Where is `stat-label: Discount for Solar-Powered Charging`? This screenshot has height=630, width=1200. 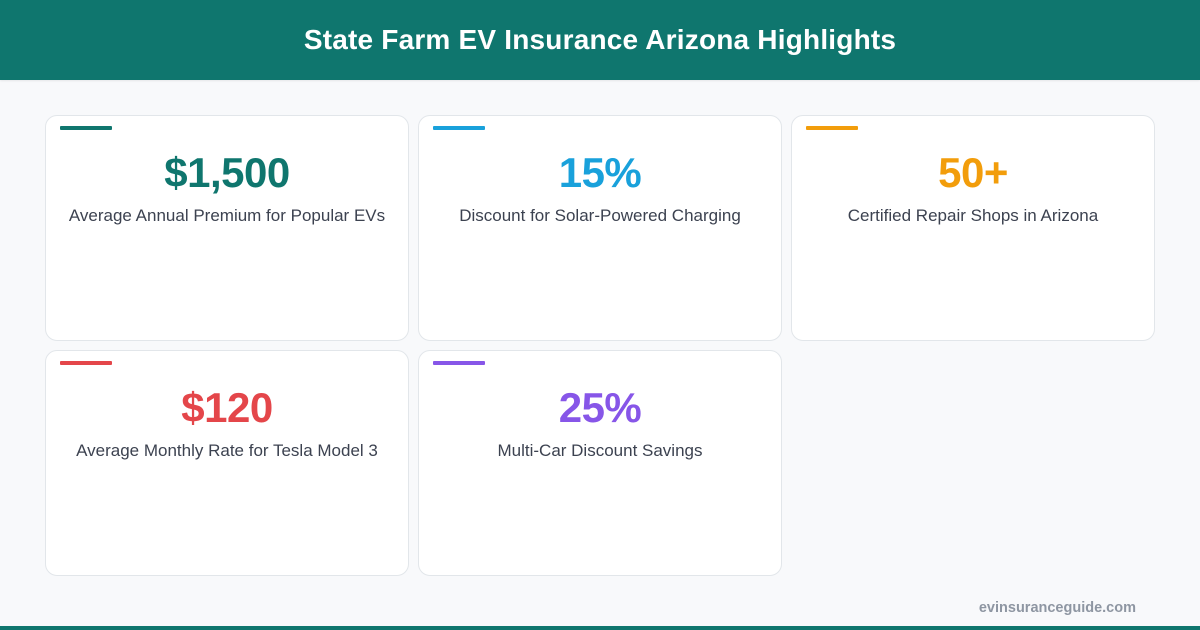
stat-label: Discount for Solar-Powered Charging is located at coordinates (600, 215).